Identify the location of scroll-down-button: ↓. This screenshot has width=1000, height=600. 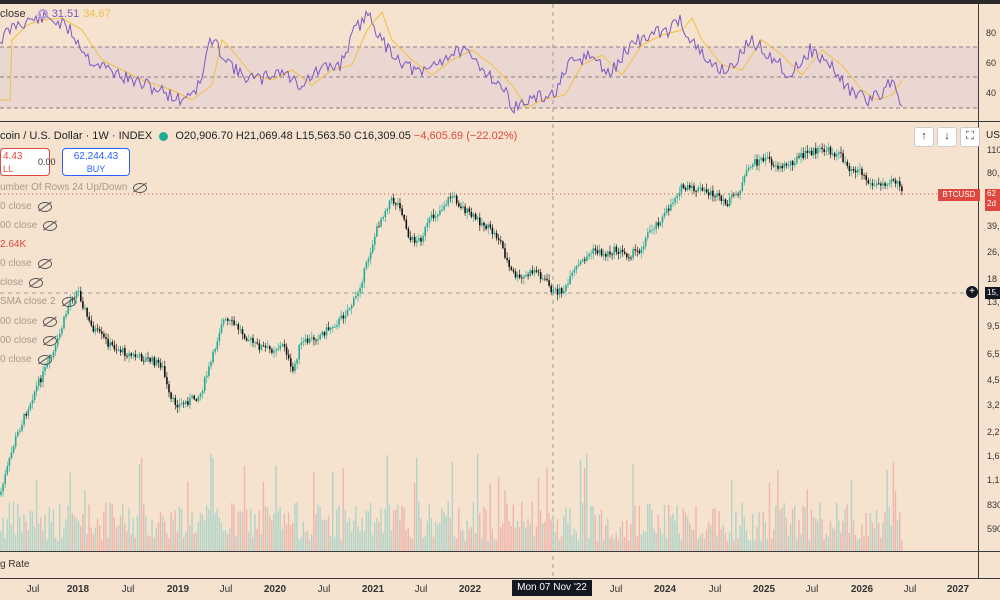
(947, 137).